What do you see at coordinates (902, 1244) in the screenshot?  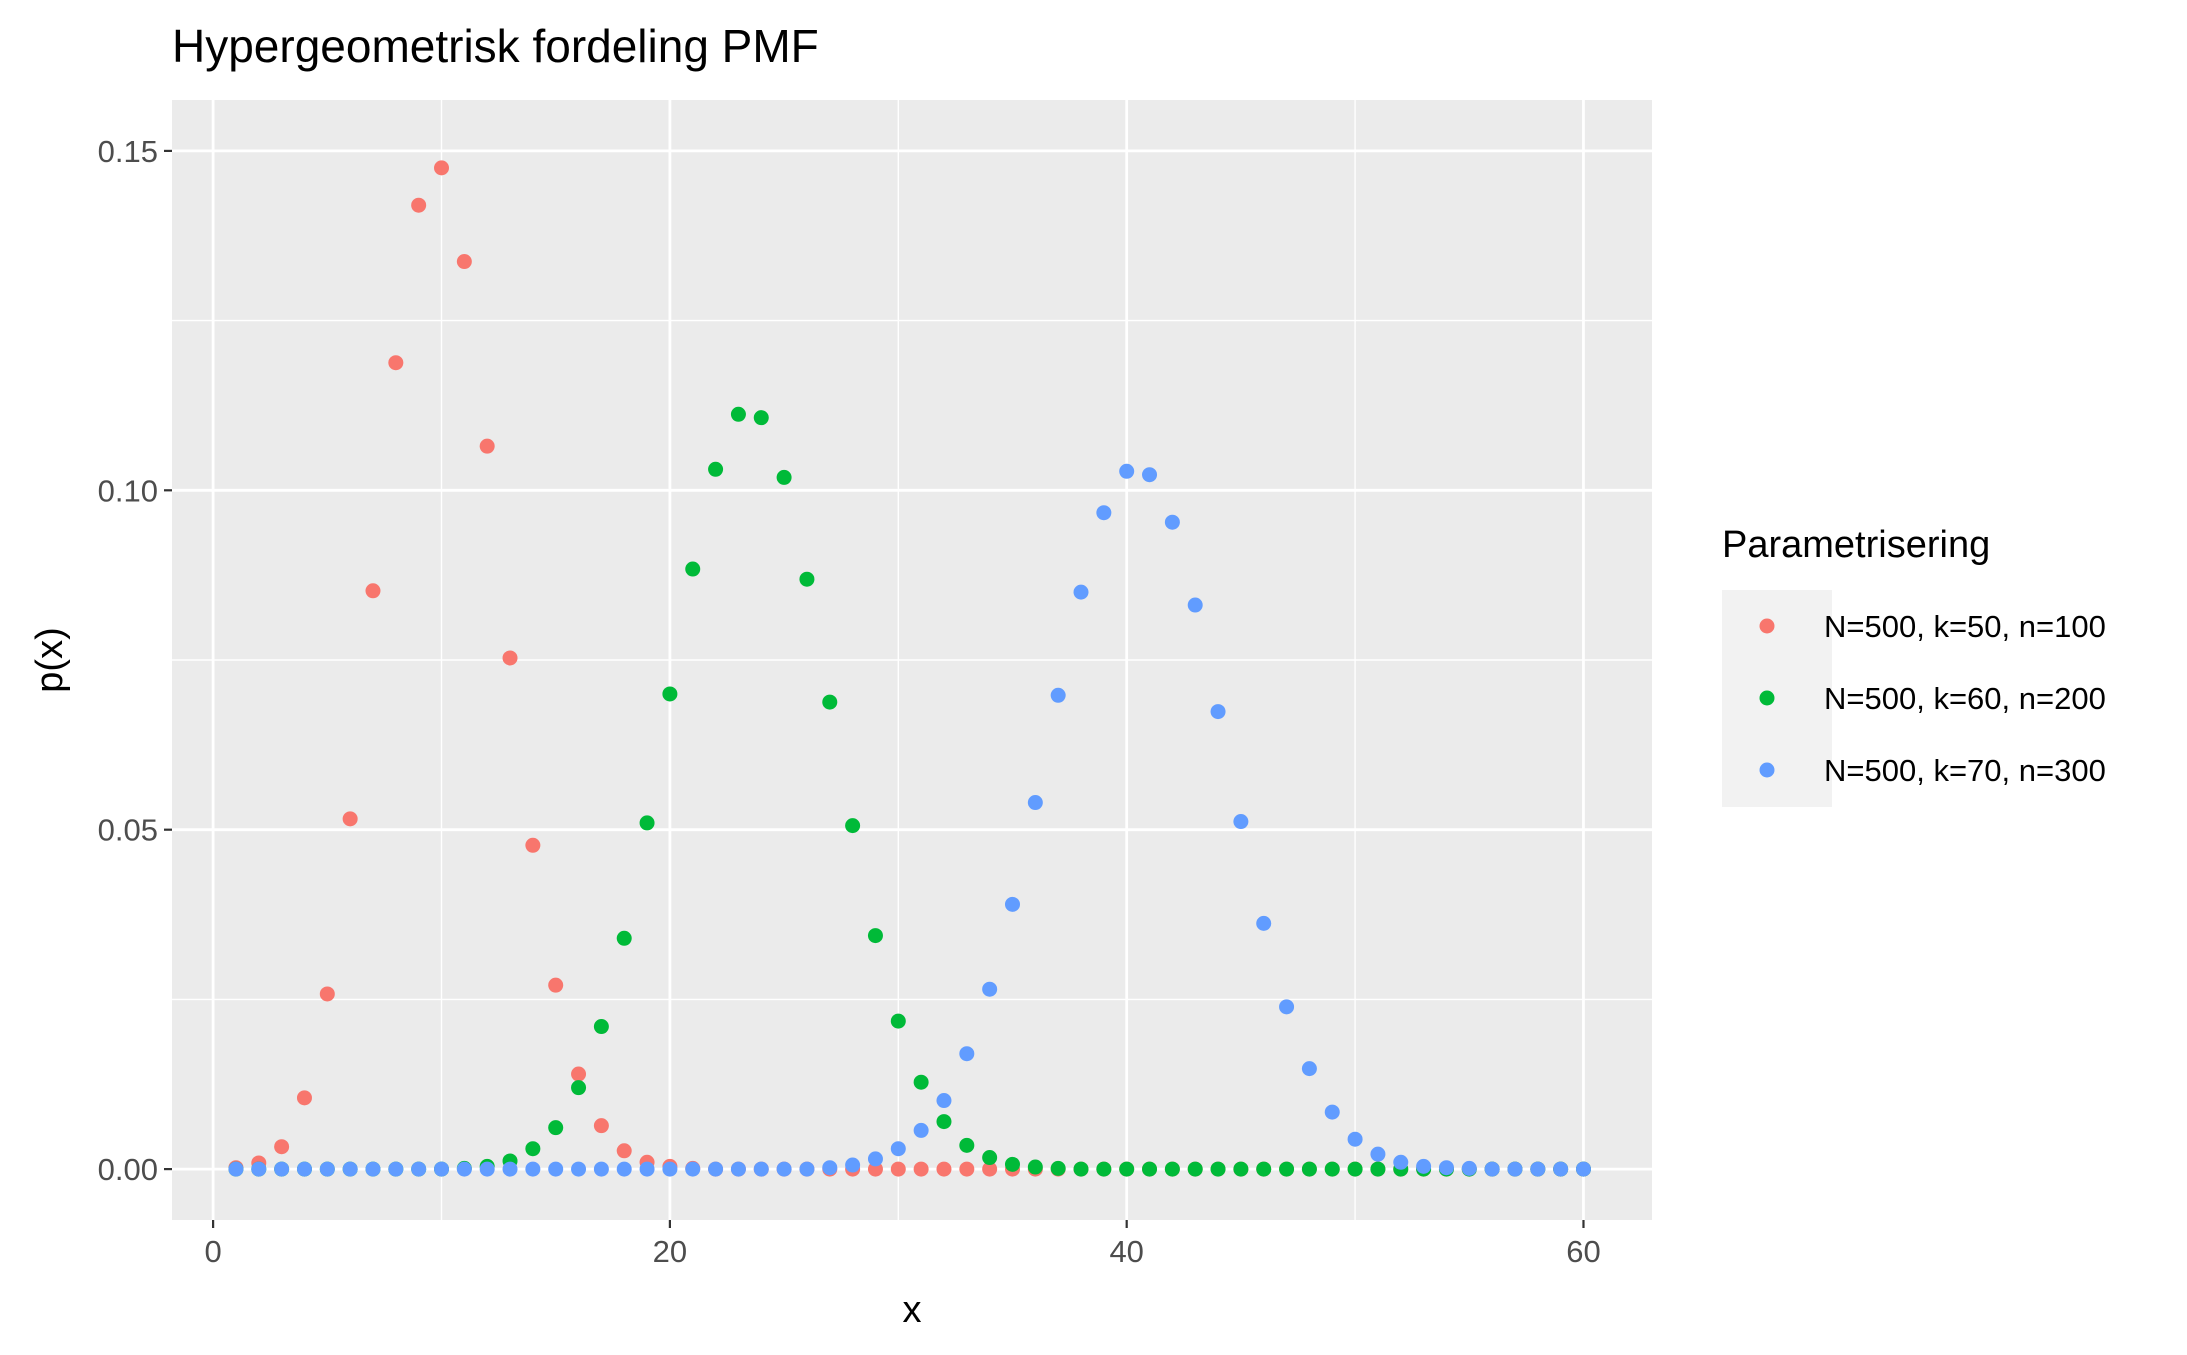 I see `x-axis: 0 20 40 60` at bounding box center [902, 1244].